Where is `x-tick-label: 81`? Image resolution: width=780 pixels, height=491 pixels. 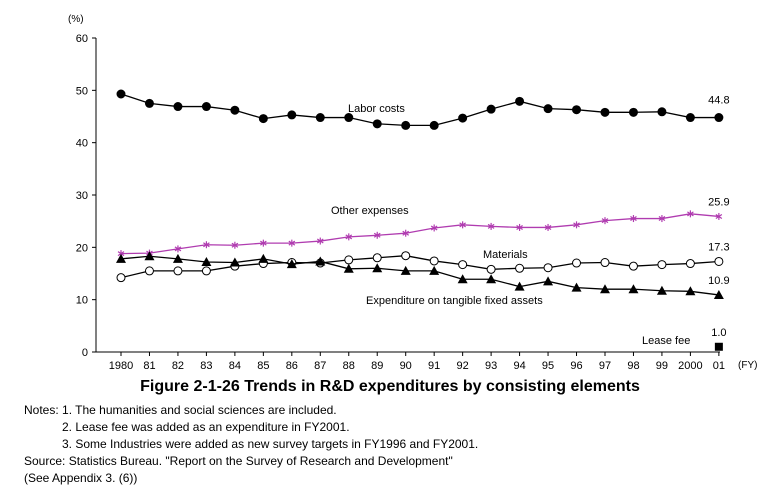 x-tick-label: 81 is located at coordinates (149, 366).